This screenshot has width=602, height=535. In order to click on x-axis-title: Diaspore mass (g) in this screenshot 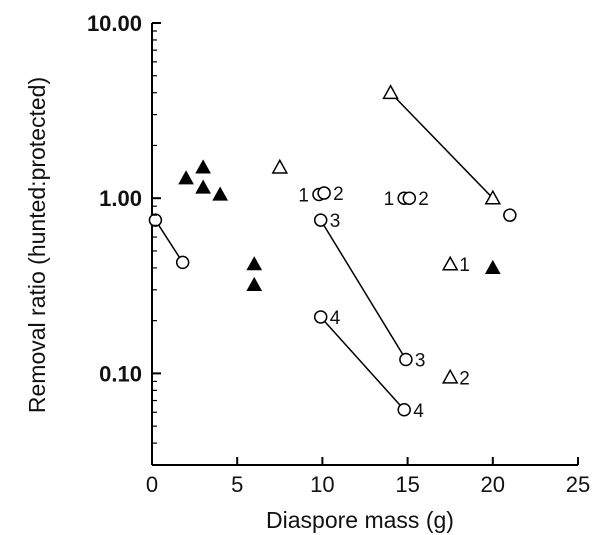, I will do `click(360, 520)`.